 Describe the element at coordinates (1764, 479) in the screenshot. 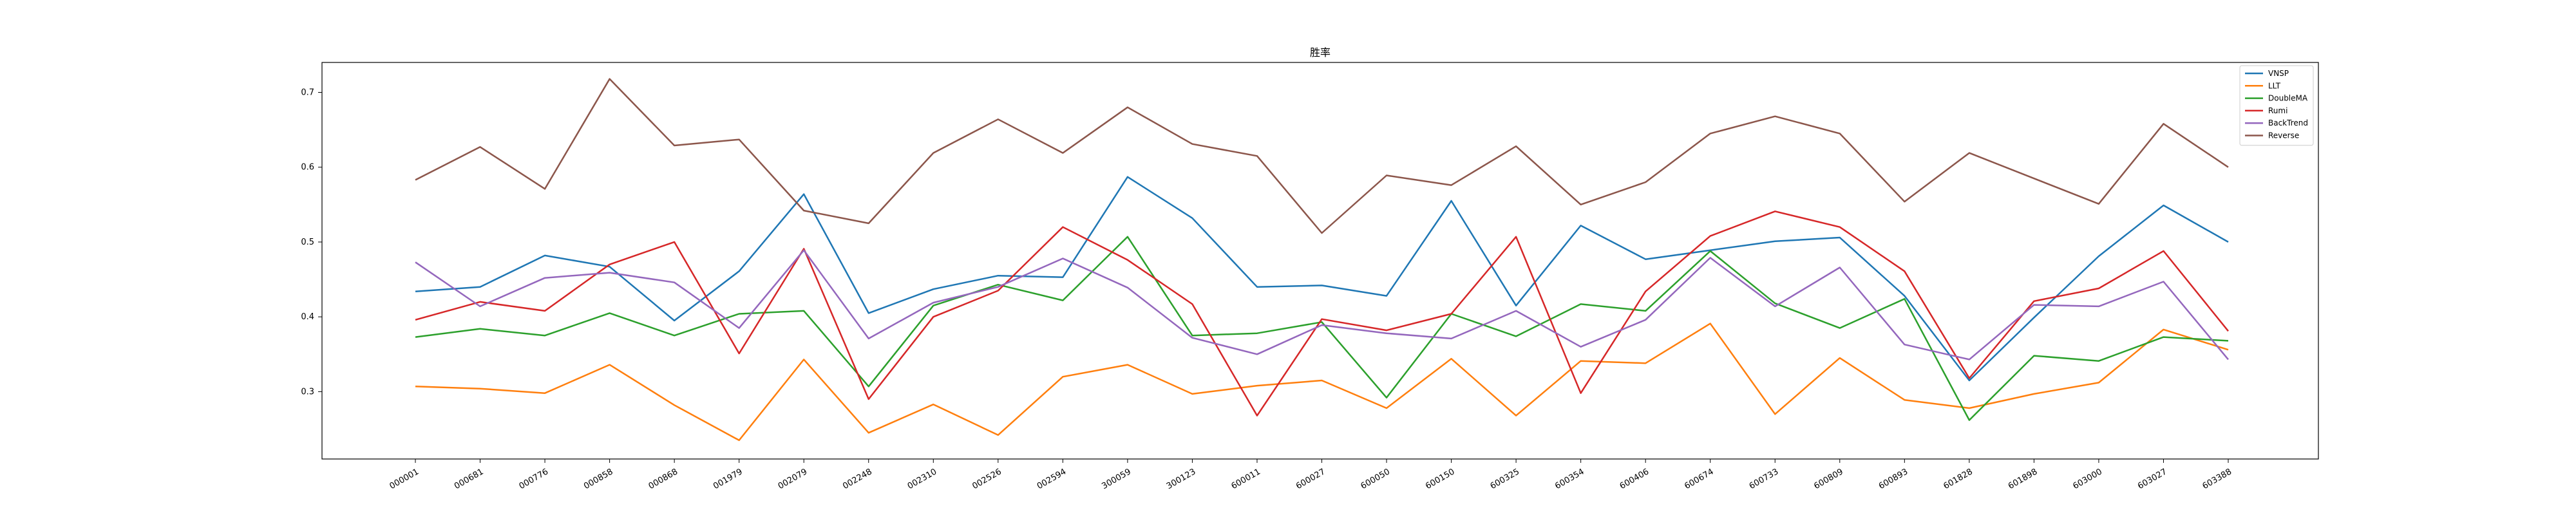

I see `x-tick-label: 600733` at that location.